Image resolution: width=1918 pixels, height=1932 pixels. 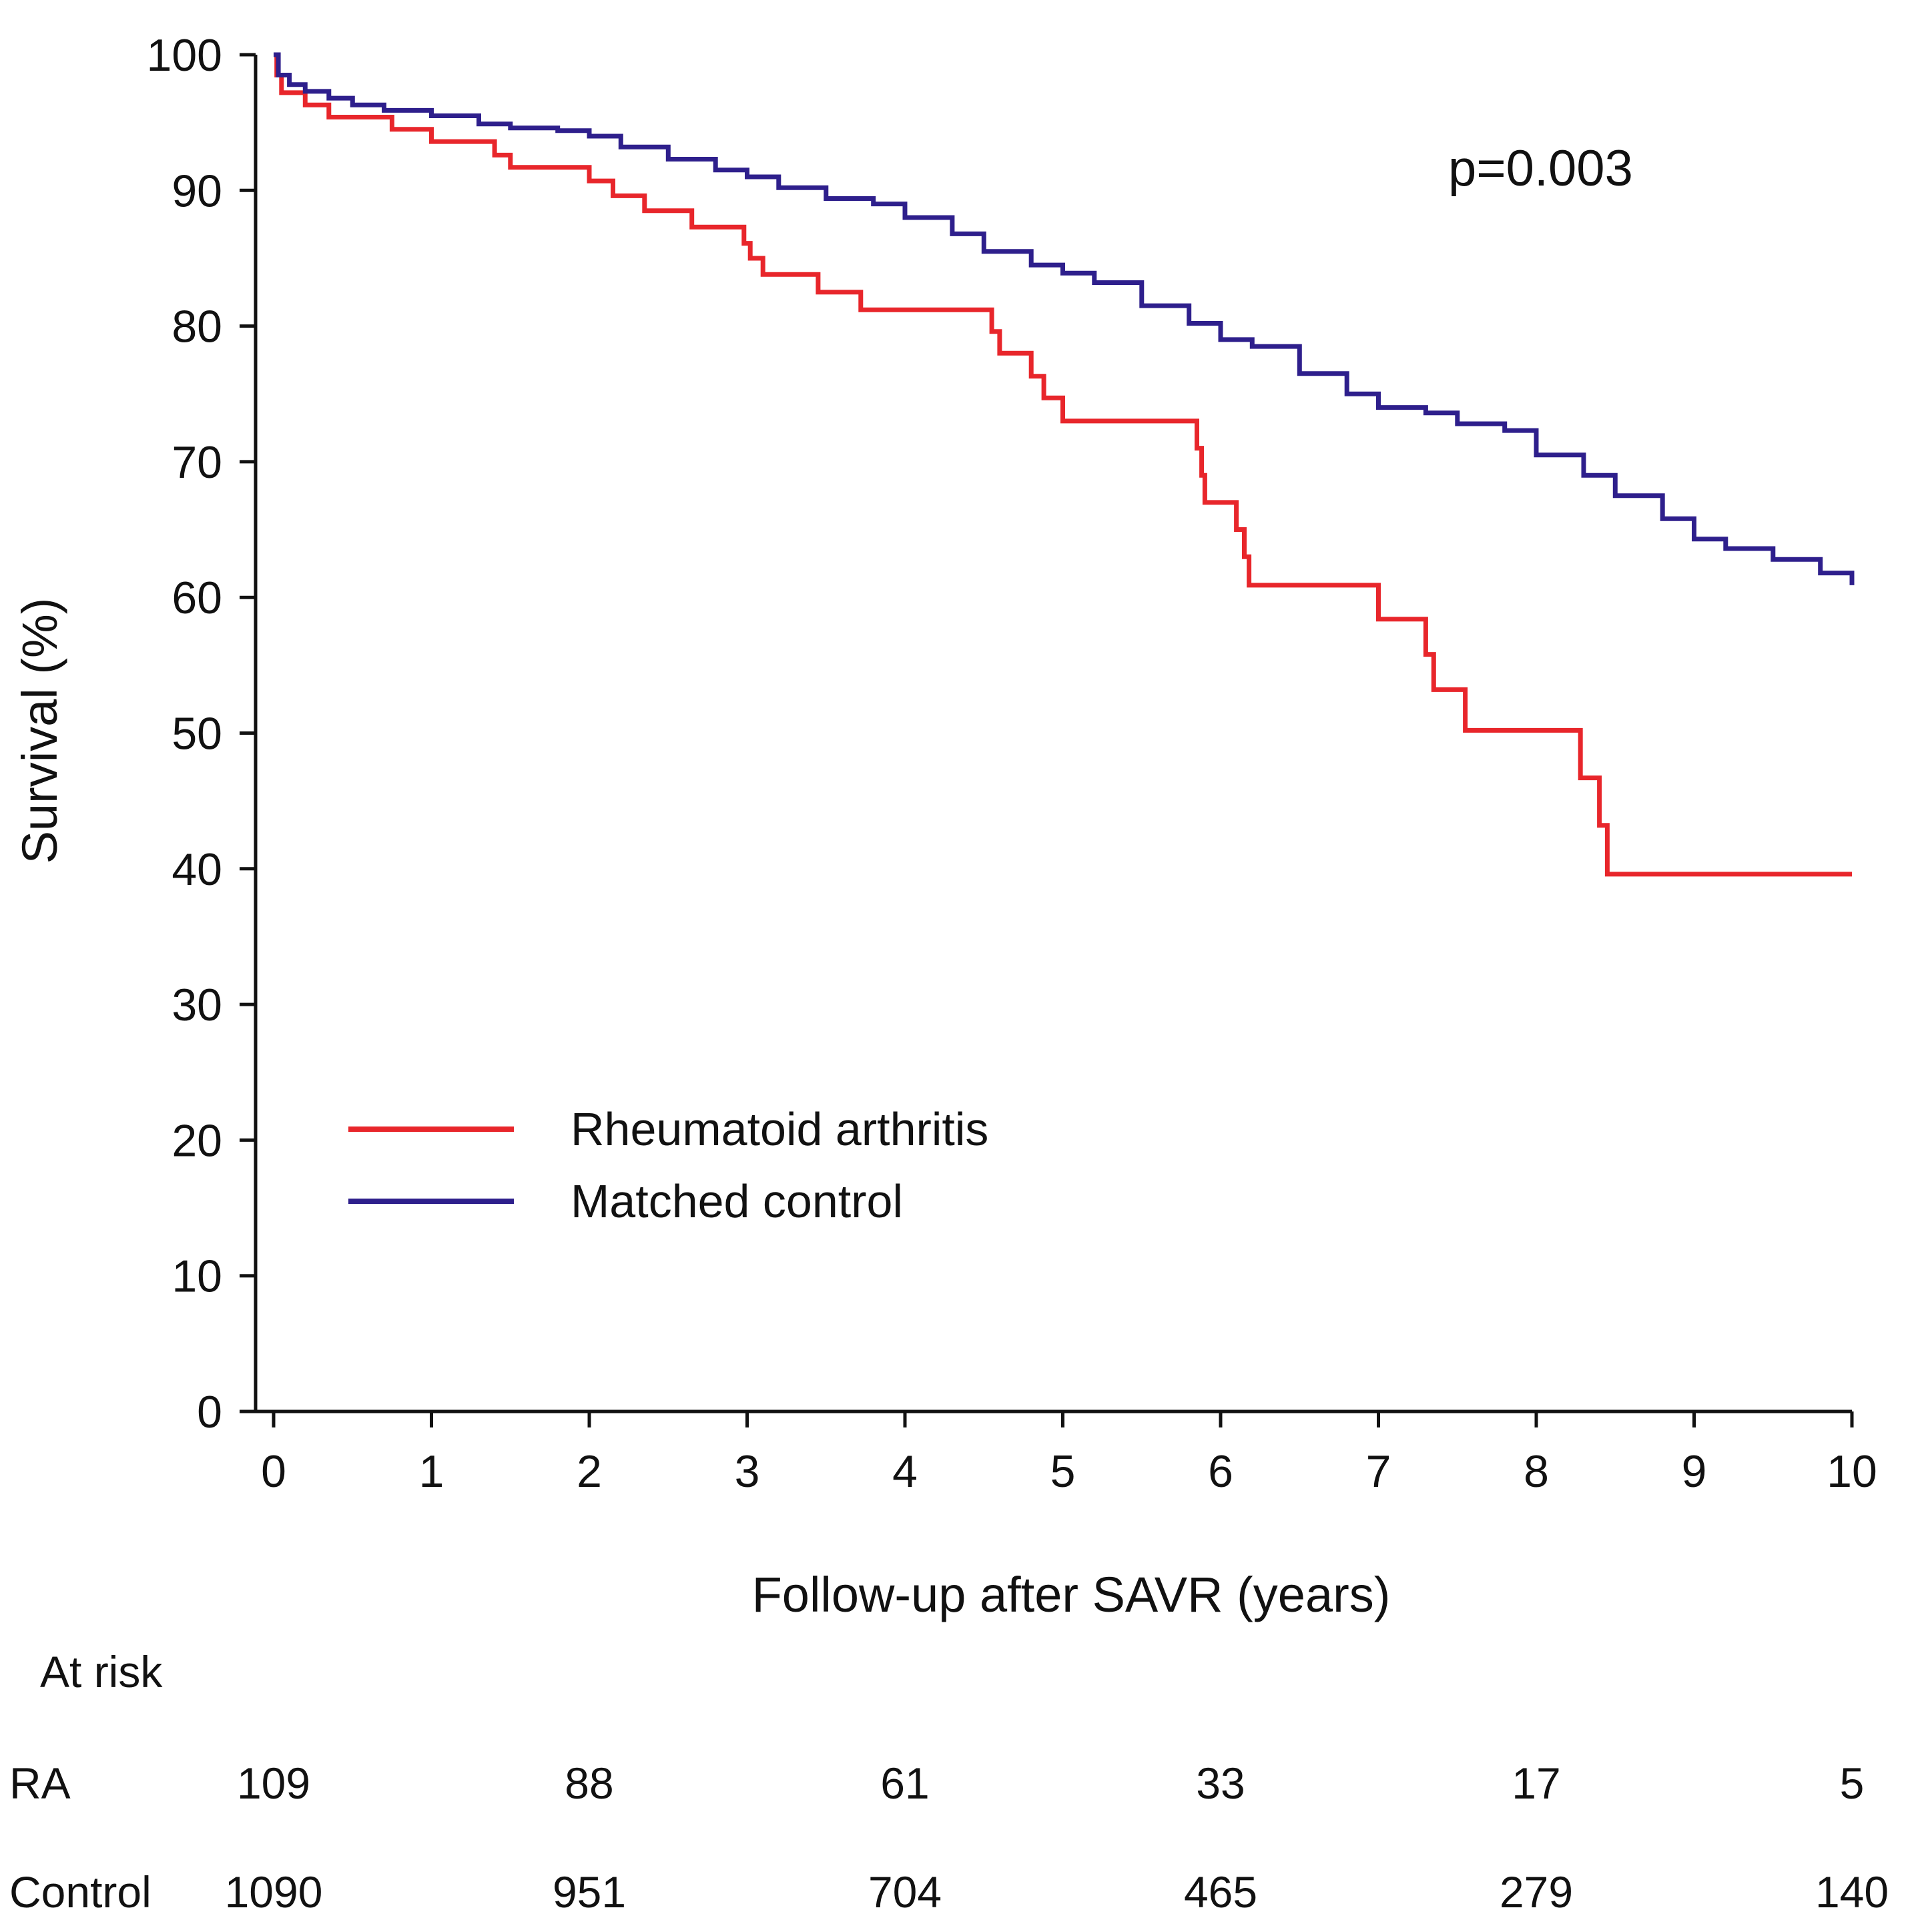 I want to click on at-risk-heading: At risk, so click(x=101, y=1672).